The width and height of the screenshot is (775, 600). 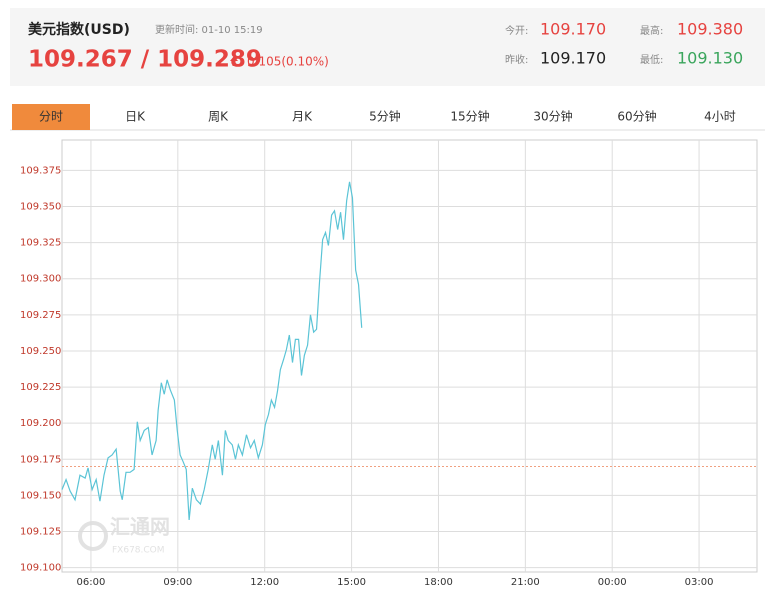 I want to click on y-tick-label: 109.175, so click(x=40, y=459).